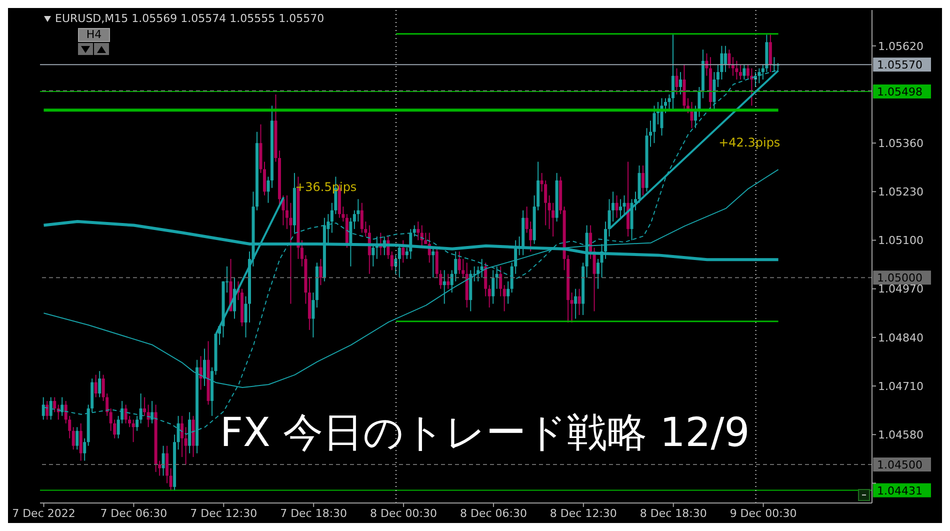  What do you see at coordinates (901, 435) in the screenshot?
I see `y-tick-label: 1.04580` at bounding box center [901, 435].